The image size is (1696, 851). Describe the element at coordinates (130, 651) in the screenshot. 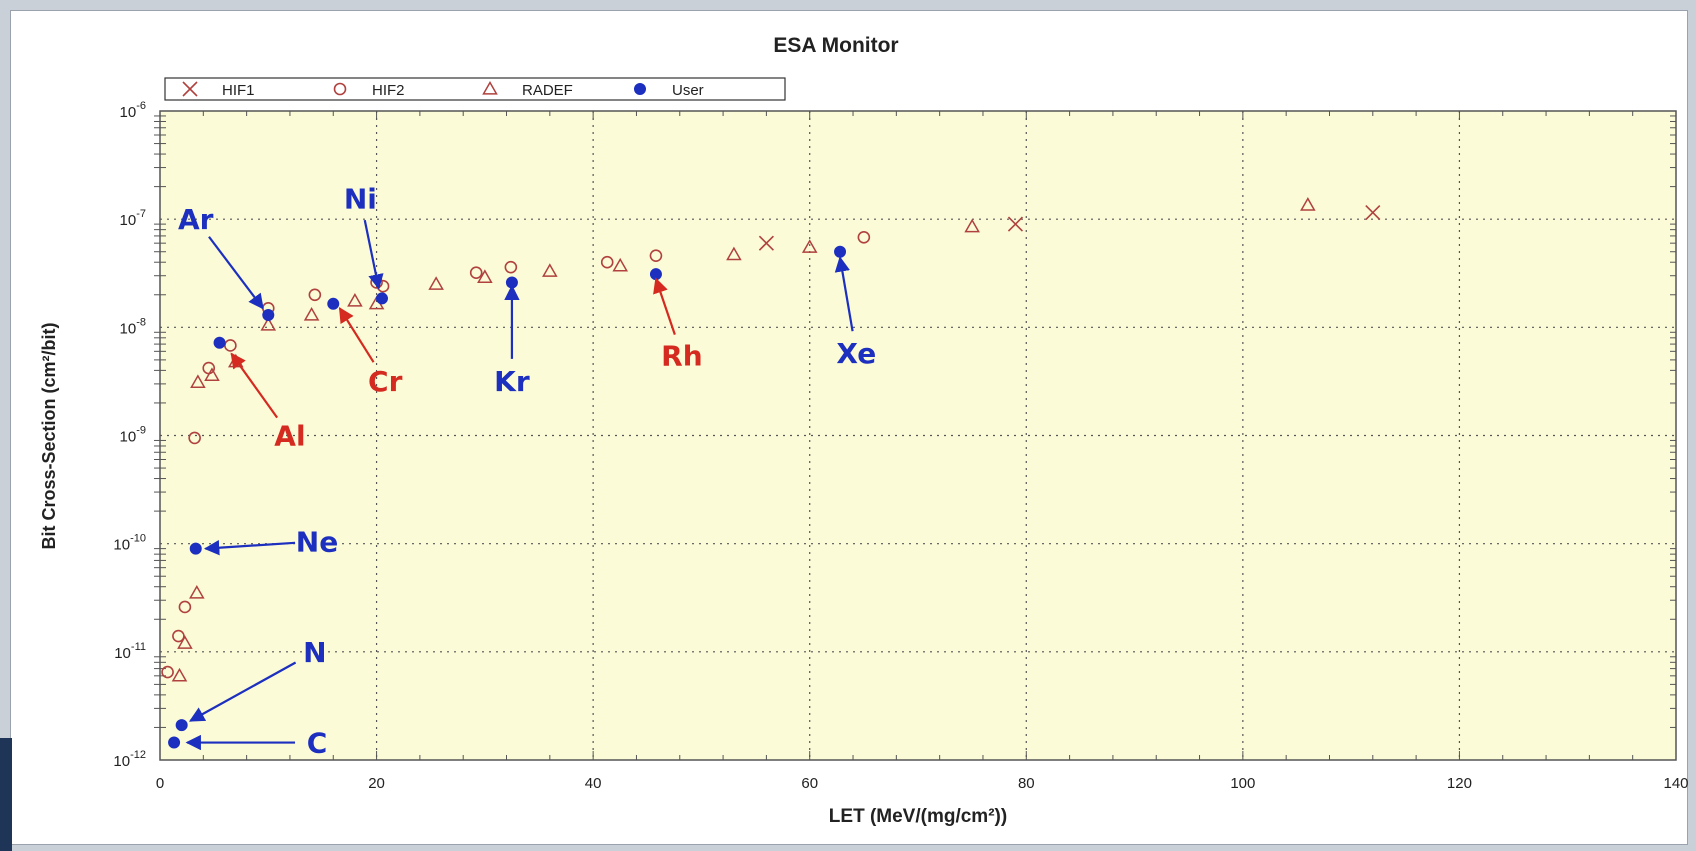

I see `y-tick-label: 10⁻¹¹` at that location.